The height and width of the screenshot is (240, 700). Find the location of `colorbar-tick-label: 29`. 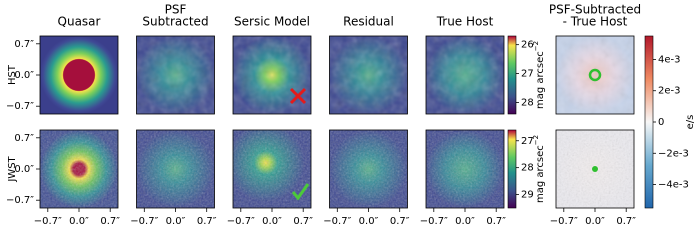

colorbar-tick-label: 29 is located at coordinates (527, 195).